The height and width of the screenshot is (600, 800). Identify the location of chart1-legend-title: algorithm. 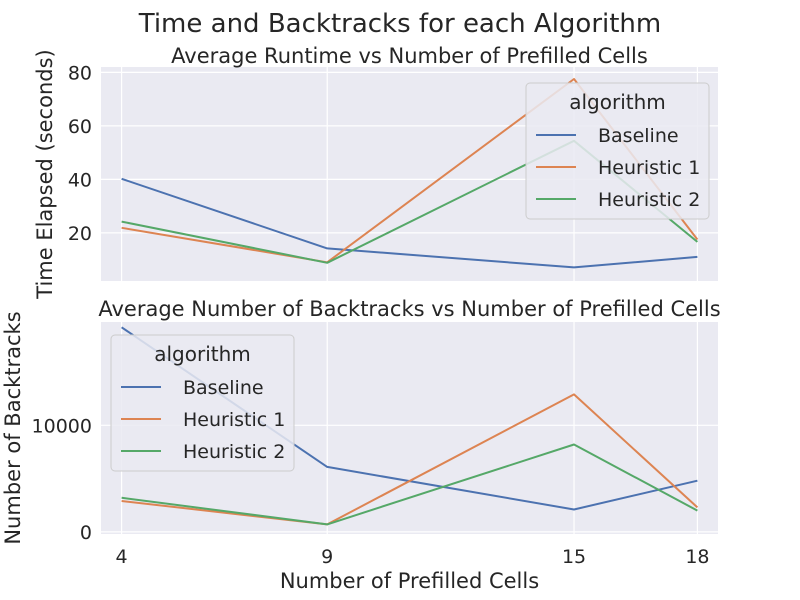
(617, 102).